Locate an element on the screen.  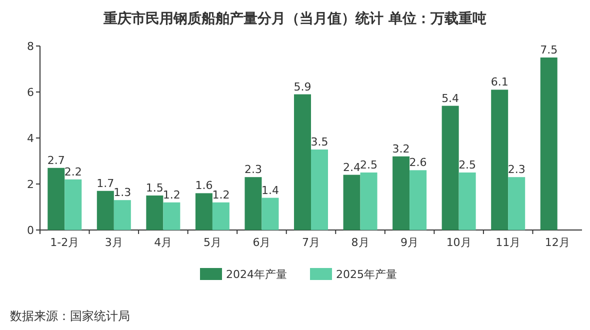
data-label: 2.6 is located at coordinates (418, 163).